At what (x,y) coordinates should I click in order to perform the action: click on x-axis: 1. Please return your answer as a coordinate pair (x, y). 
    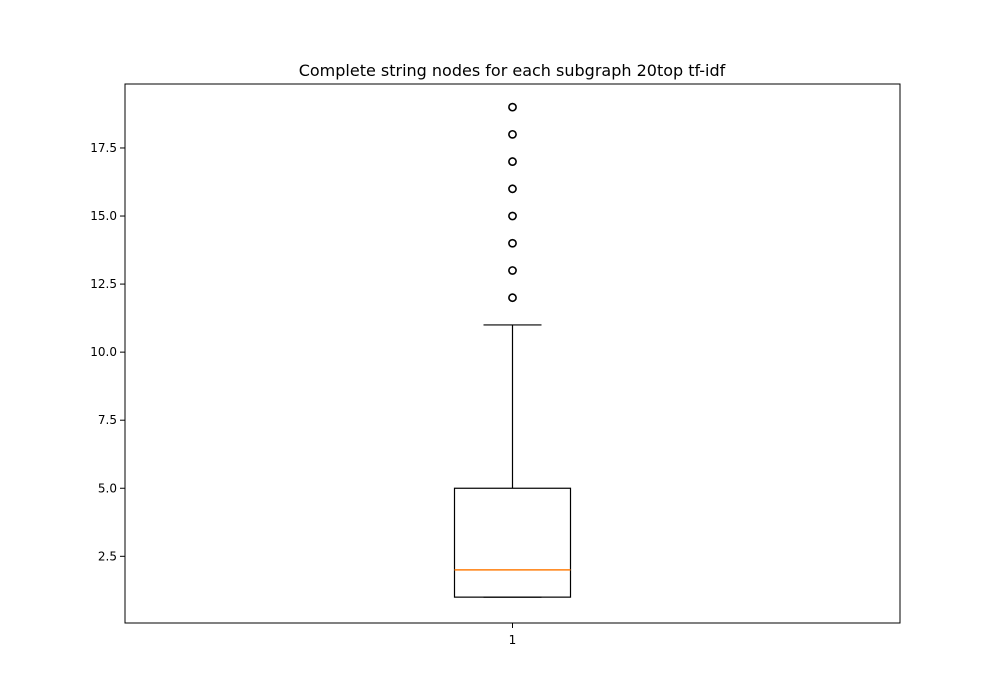
    Looking at the image, I should click on (513, 635).